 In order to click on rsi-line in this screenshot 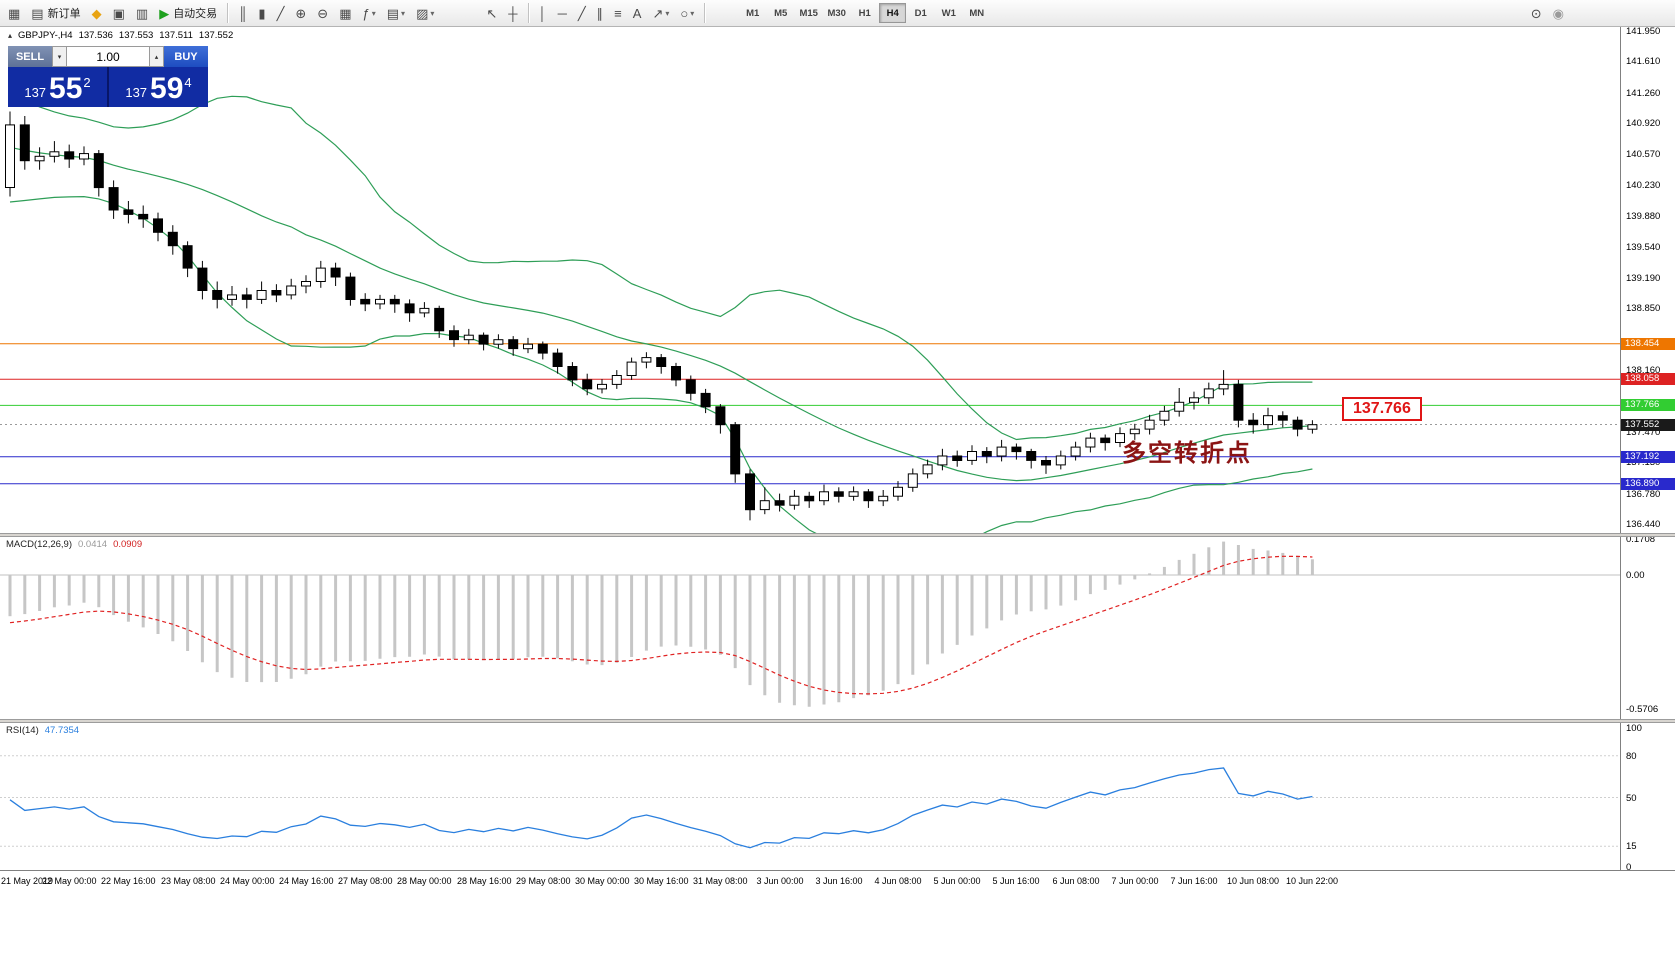, I will do `click(661, 808)`.